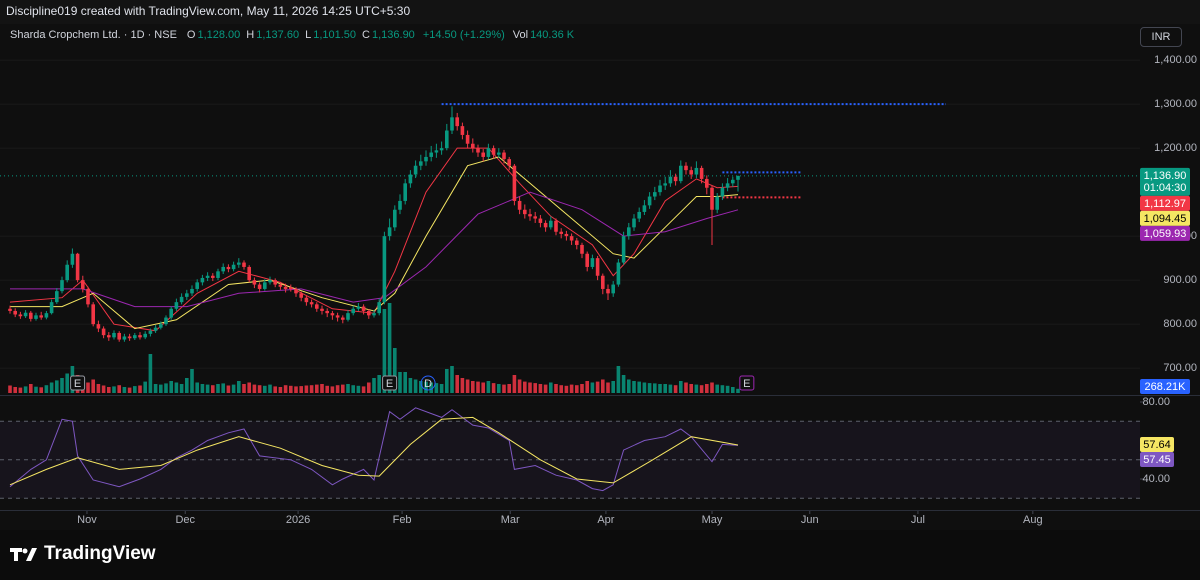  Describe the element at coordinates (335, 35) in the screenshot. I see `legend-value: 1,101.50` at that location.